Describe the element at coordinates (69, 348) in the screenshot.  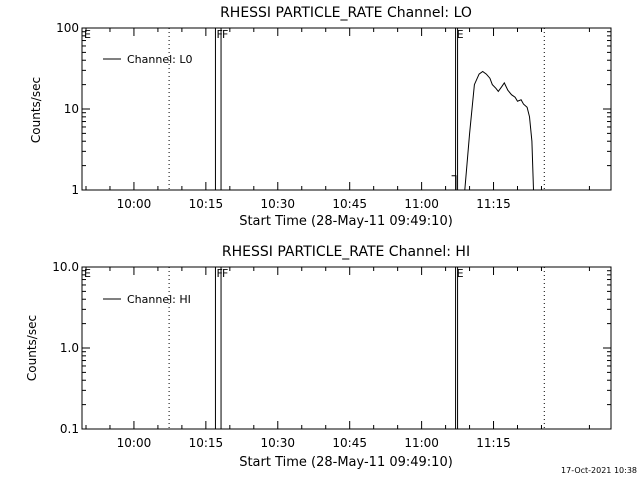
I see `y-tick-label: 1.0` at that location.